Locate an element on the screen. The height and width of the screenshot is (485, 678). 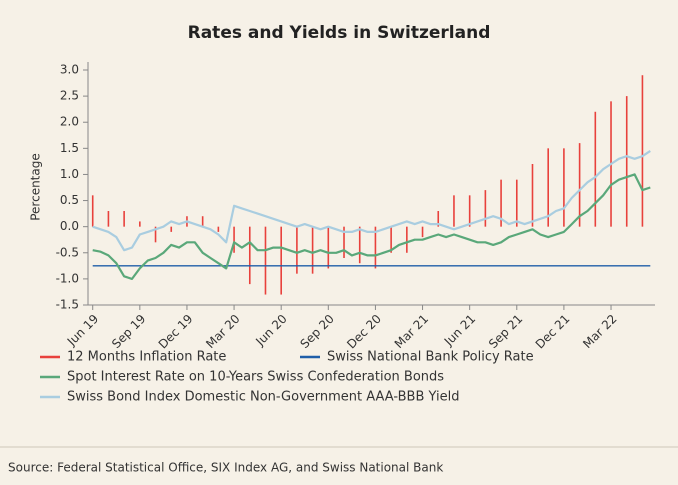
y-tick-label: 2.5 is located at coordinates (69, 96).